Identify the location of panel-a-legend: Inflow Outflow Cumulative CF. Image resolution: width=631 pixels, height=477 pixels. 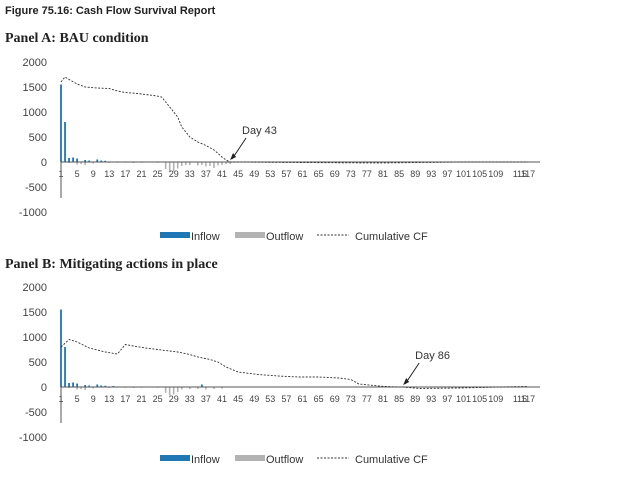
(294, 237).